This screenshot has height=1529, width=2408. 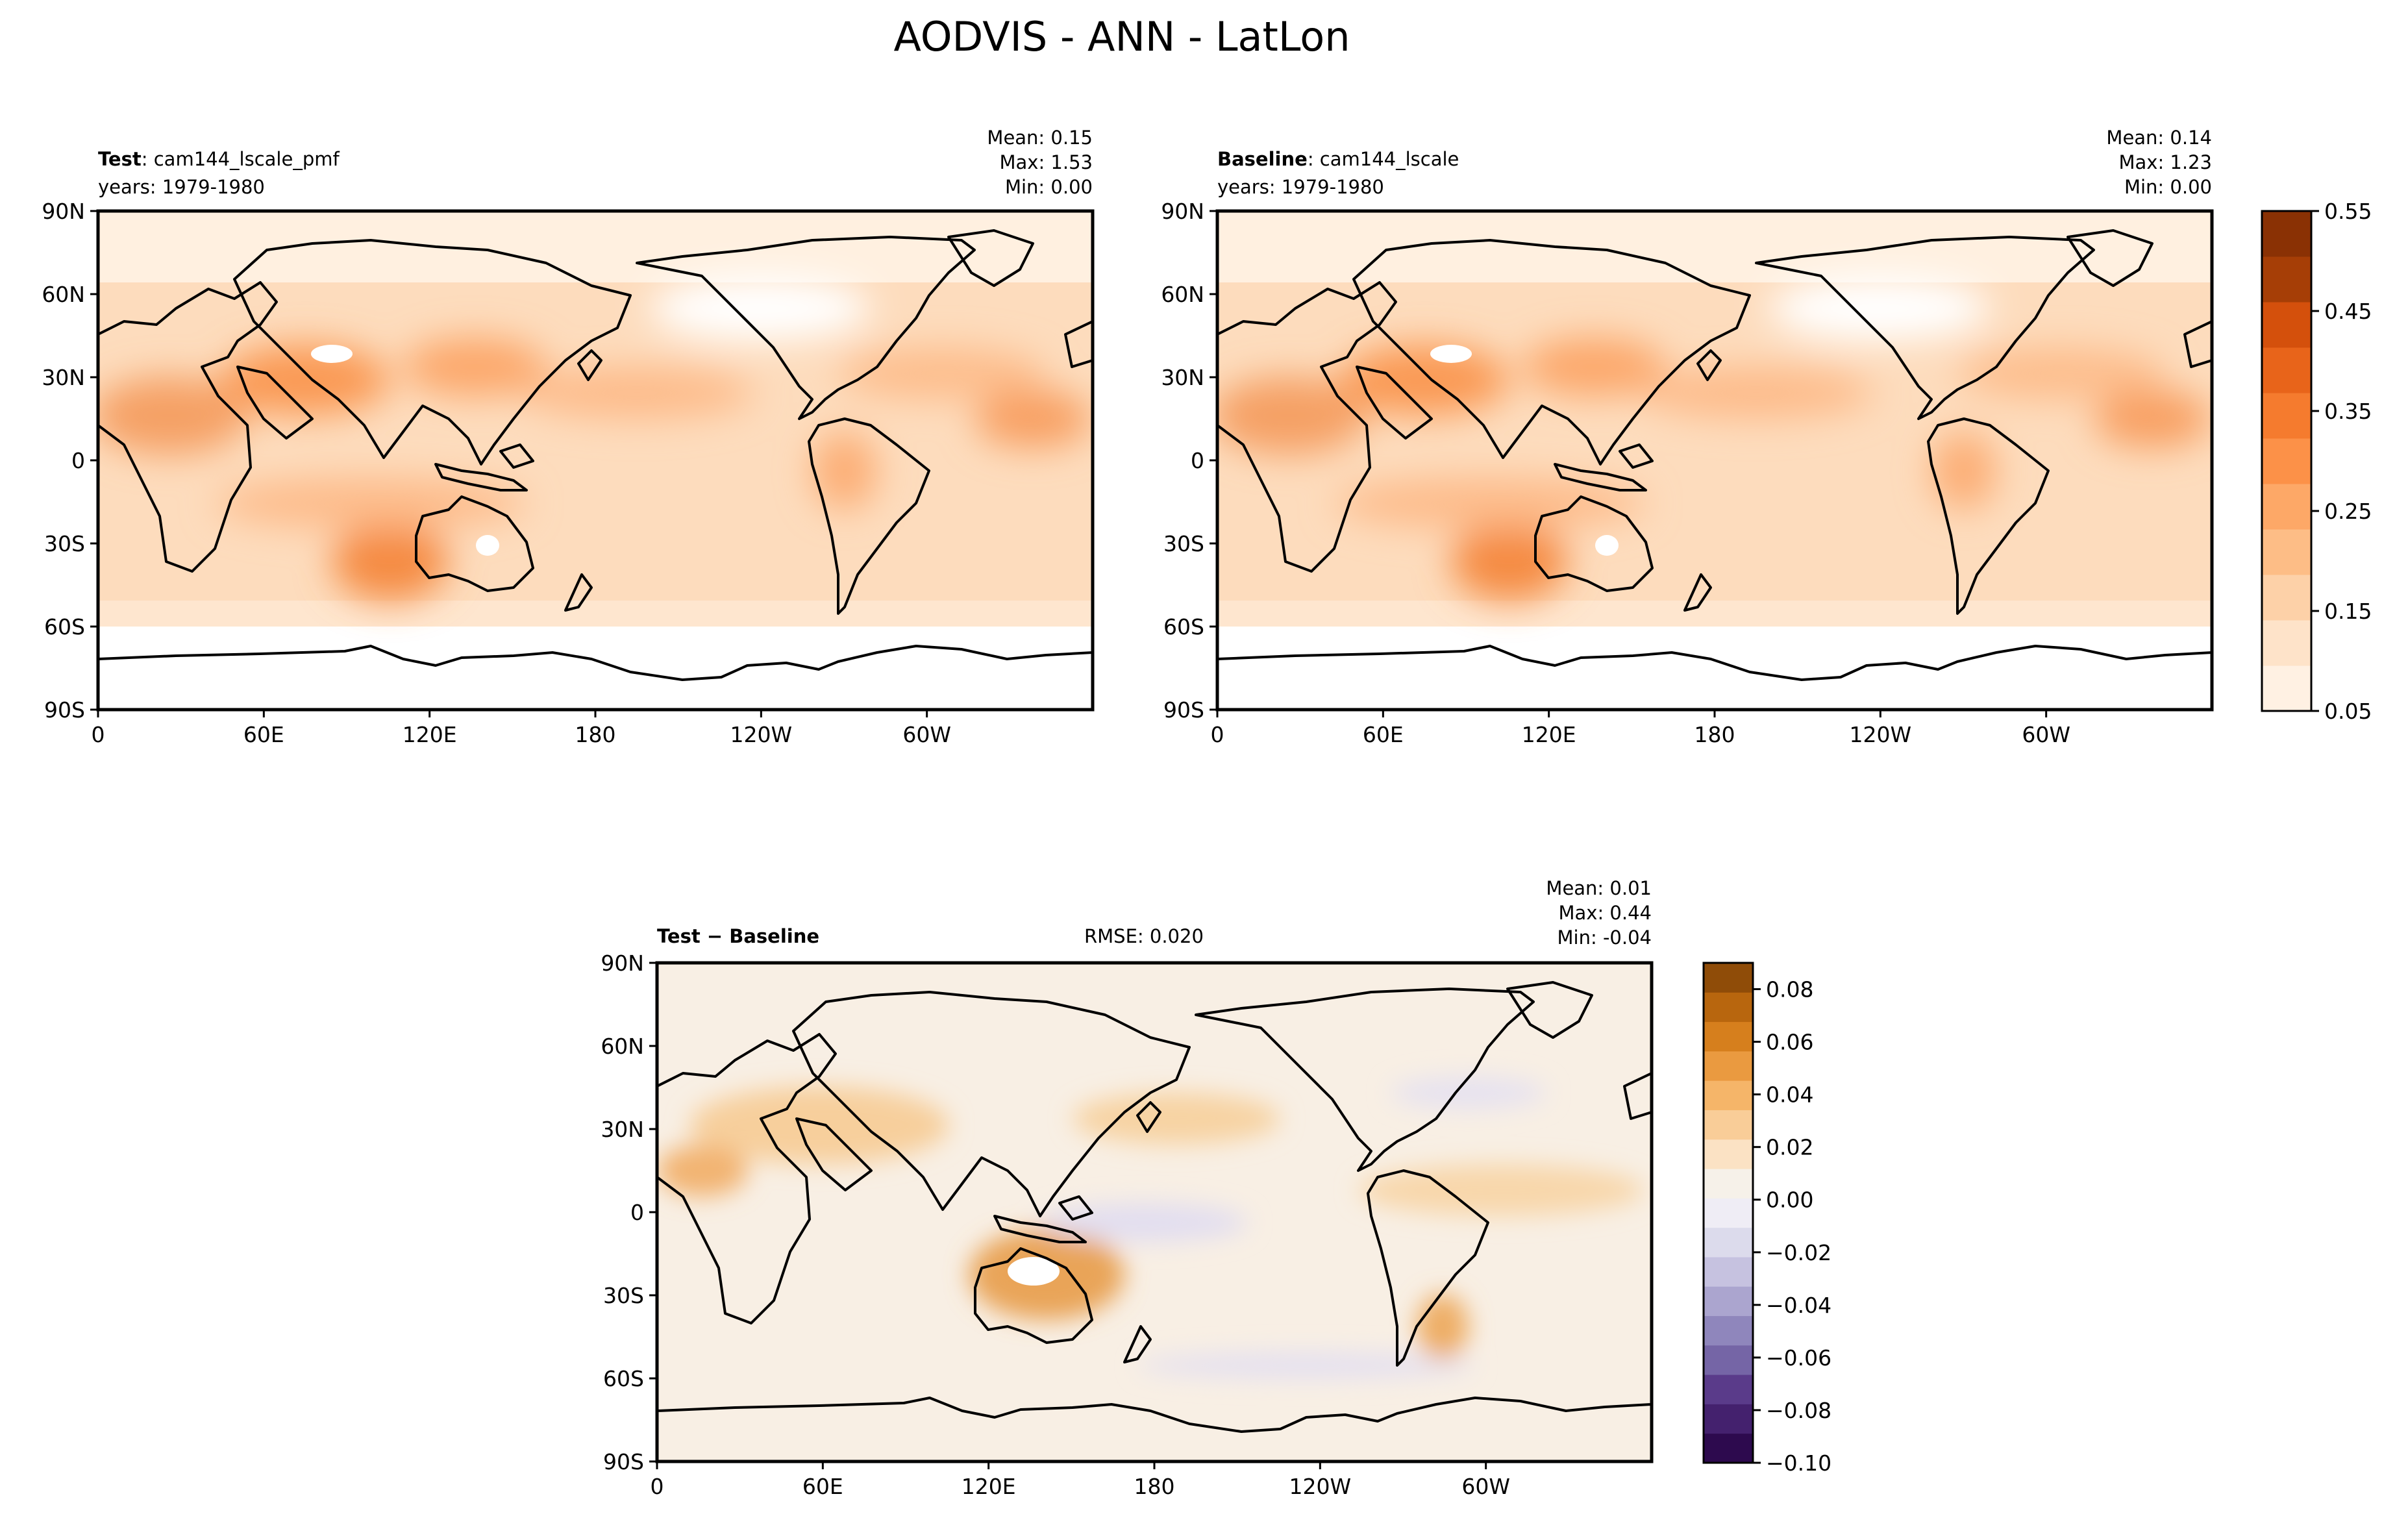 What do you see at coordinates (1549, 734) in the screenshot?
I see `baseline-xtick-label: 120E` at bounding box center [1549, 734].